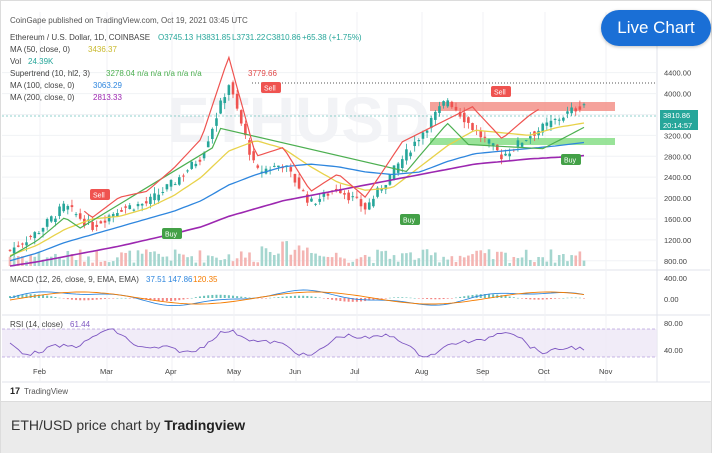 This screenshot has width=712, height=453. Describe the element at coordinates (679, 120) in the screenshot. I see `current-price-tag: 3810.86 20:14:57` at that location.